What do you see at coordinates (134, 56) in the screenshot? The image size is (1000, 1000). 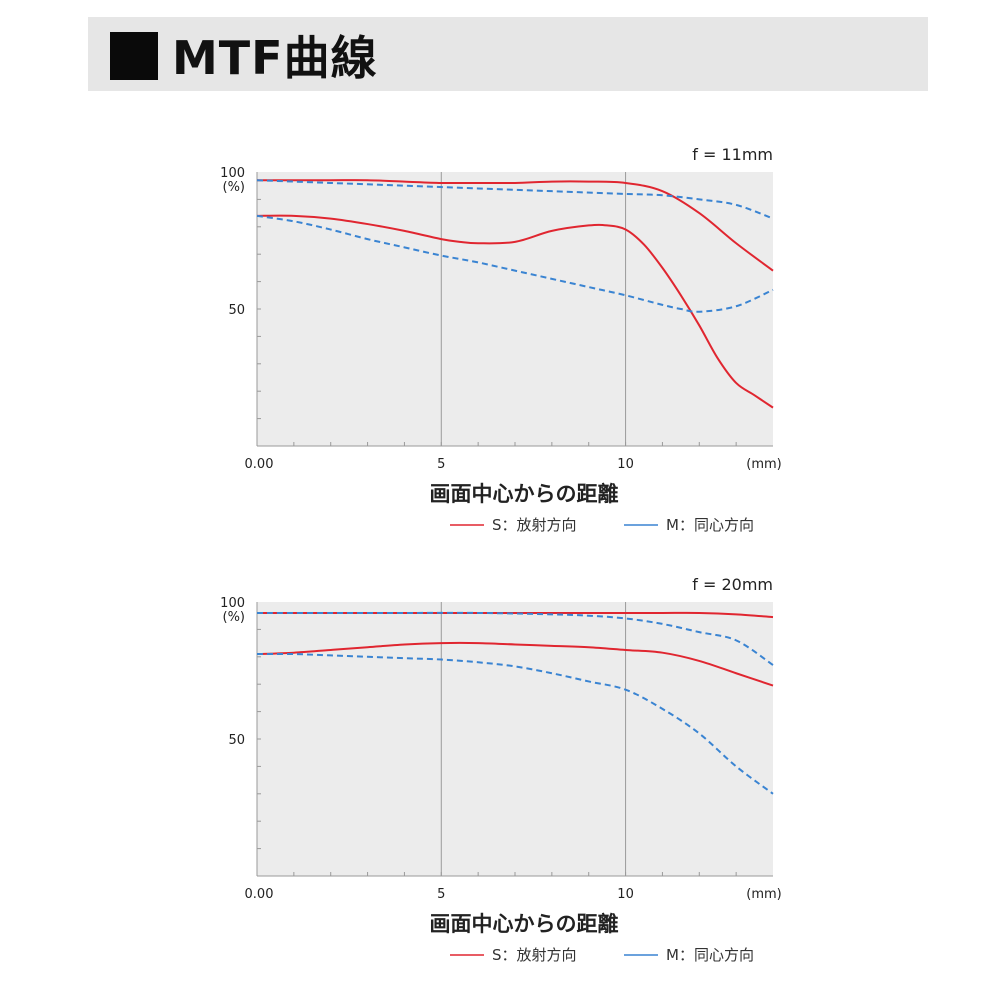 I see `title-square-icon` at bounding box center [134, 56].